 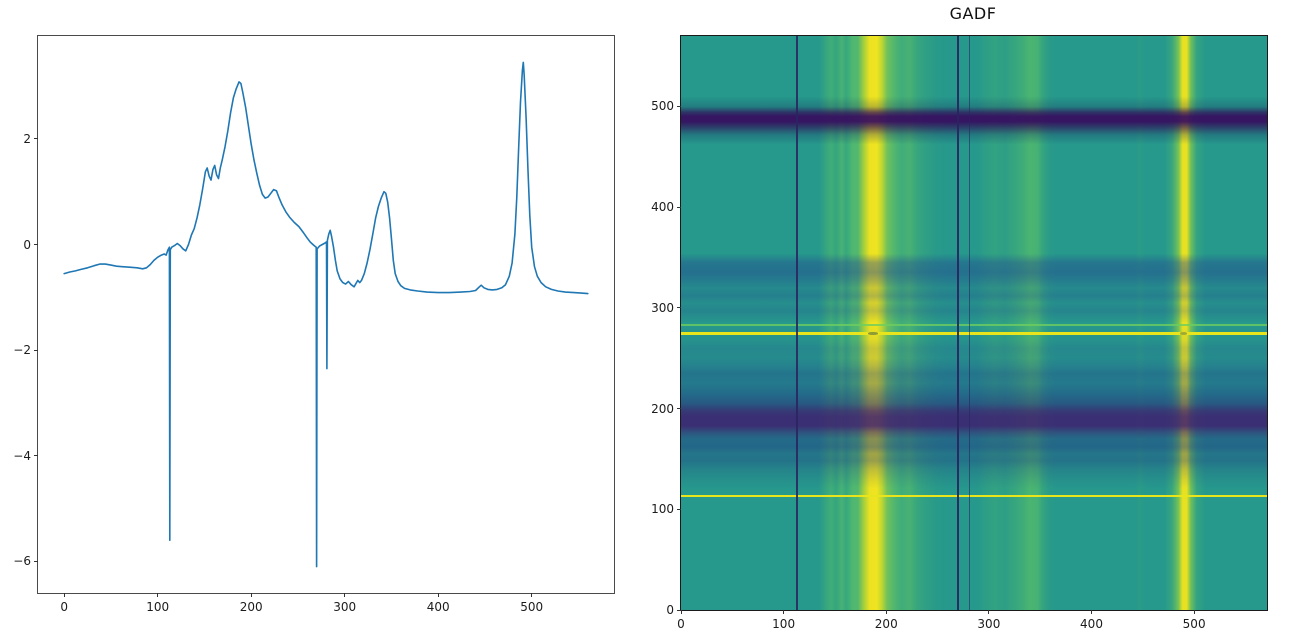 What do you see at coordinates (22, 561) in the screenshot?
I see `y-tick-label: −6` at bounding box center [22, 561].